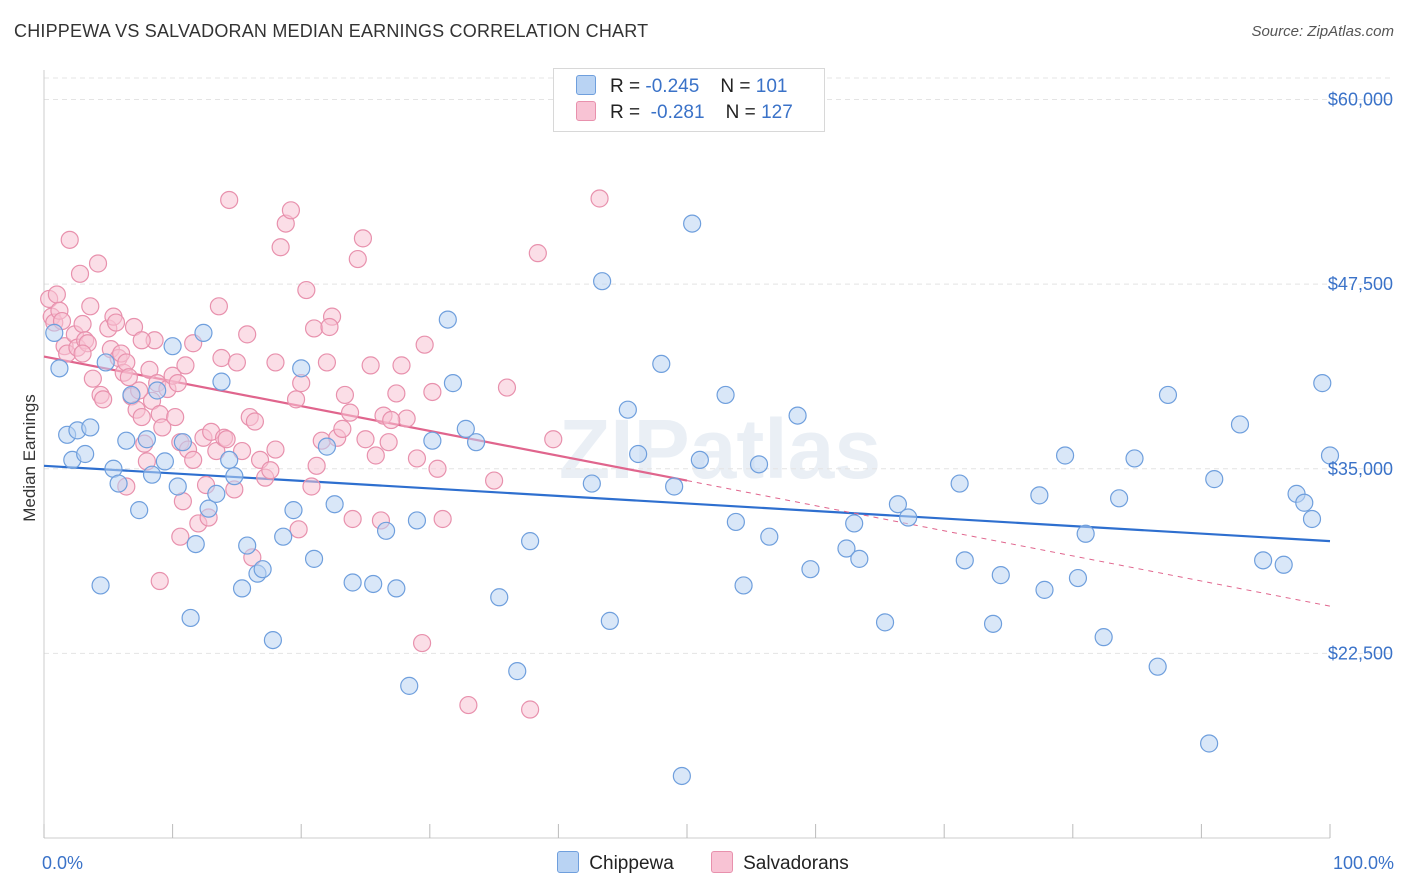 This screenshot has width=1406, height=892. I want to click on y-tick-label: $60,000, so click(1360, 100).